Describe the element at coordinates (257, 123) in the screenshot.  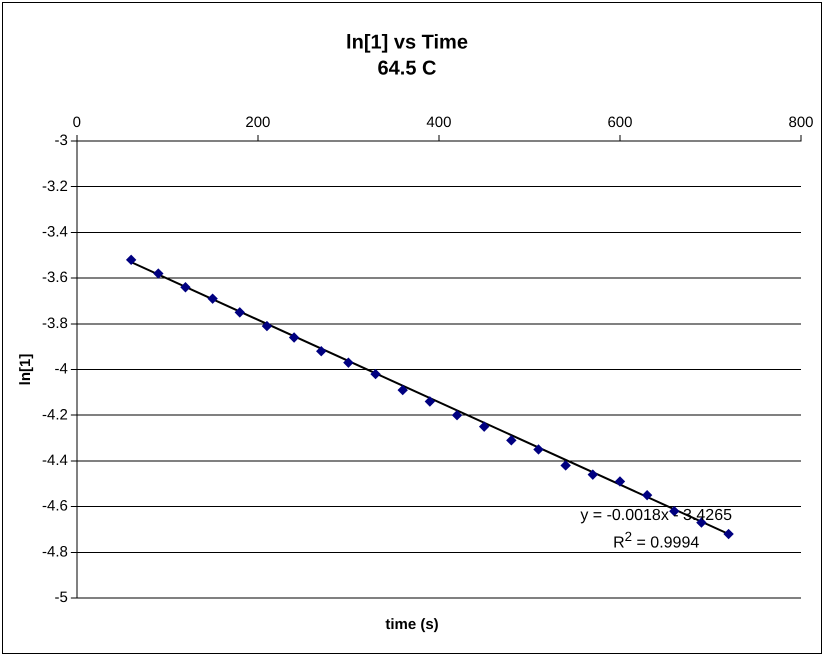
I see `x-tick-label: 200` at that location.